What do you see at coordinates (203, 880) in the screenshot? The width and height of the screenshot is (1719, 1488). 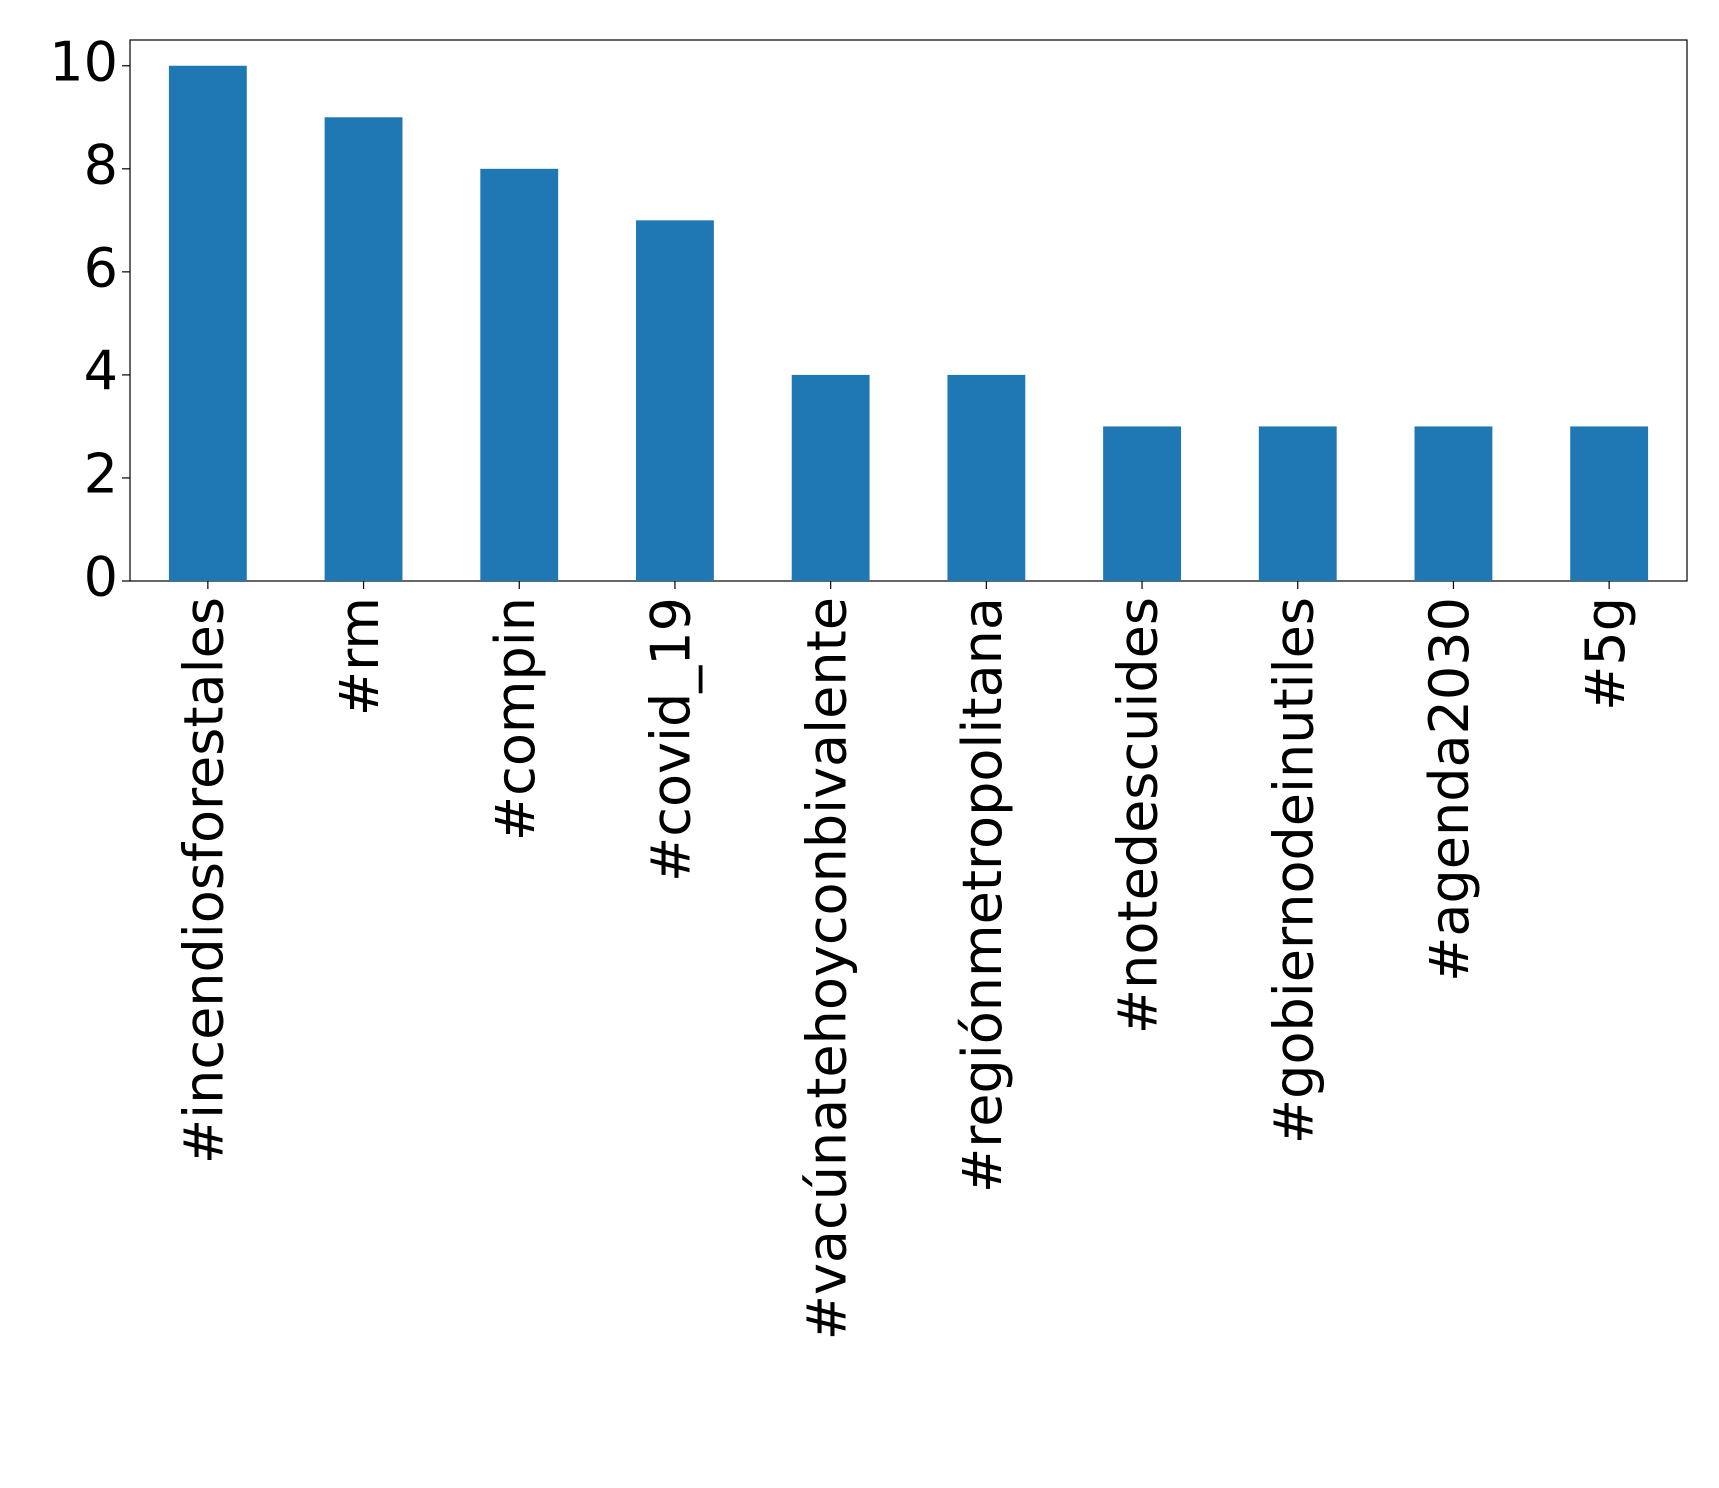 I see `x-tick-label: #incendiosforestales` at bounding box center [203, 880].